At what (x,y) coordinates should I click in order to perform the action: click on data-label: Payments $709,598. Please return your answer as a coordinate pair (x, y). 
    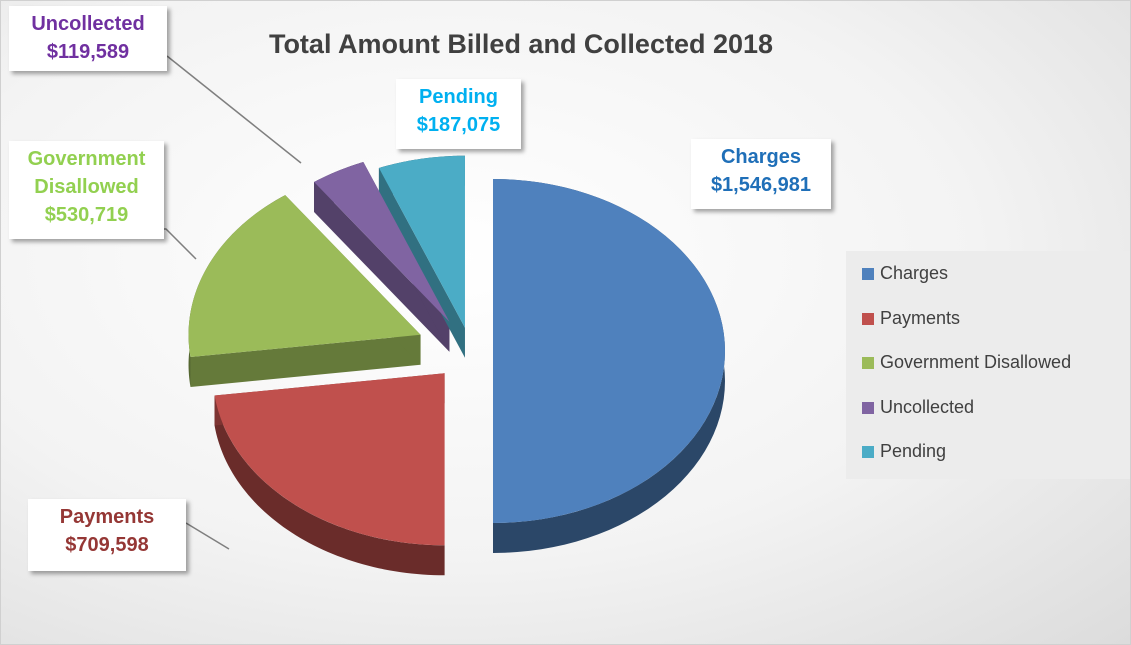
    Looking at the image, I should click on (107, 535).